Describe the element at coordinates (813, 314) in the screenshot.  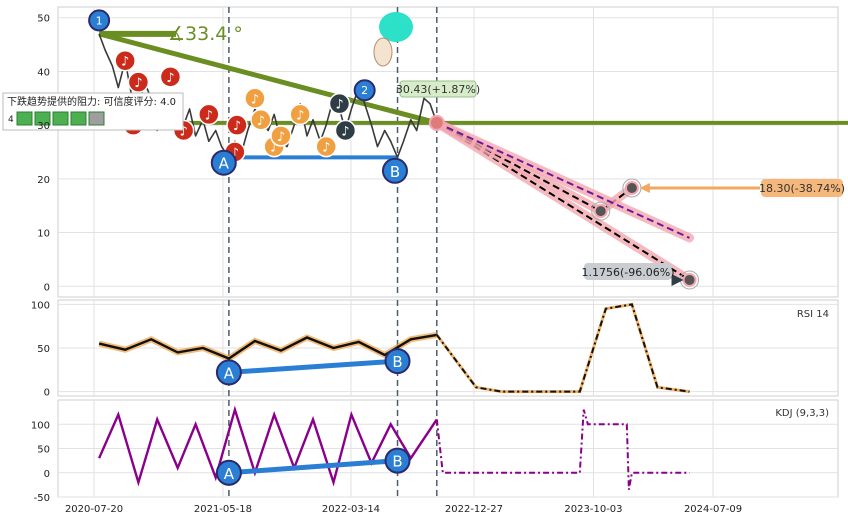
I see `rsi-legend: RSI 14` at that location.